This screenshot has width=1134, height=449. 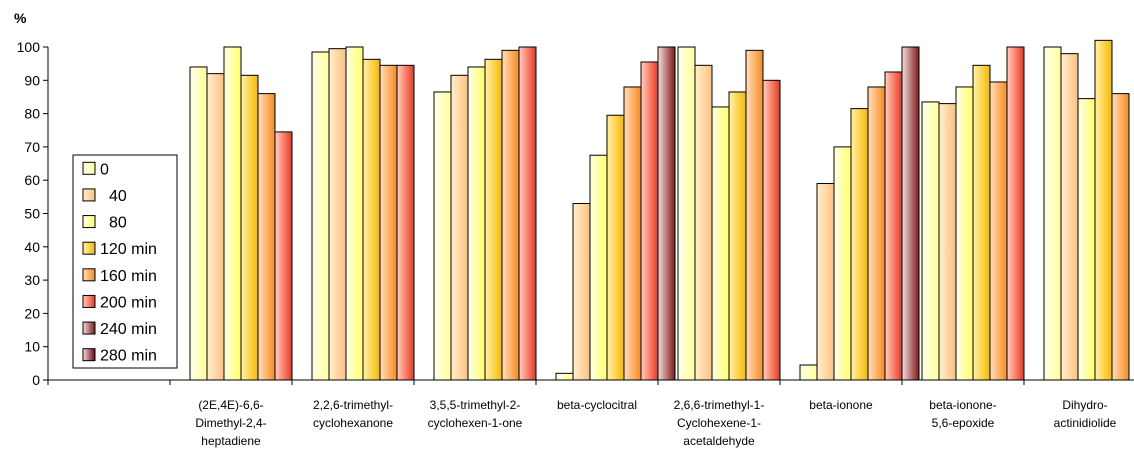 I want to click on x-tick-label: beta-ionone, so click(x=841, y=405).